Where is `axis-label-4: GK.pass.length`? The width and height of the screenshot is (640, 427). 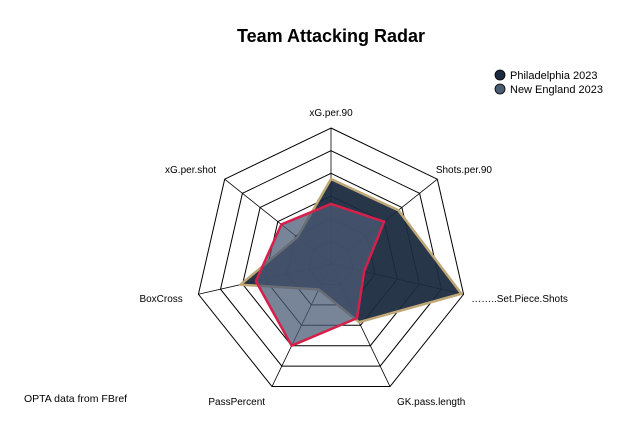
axis-label-4: GK.pass.length is located at coordinates (431, 402).